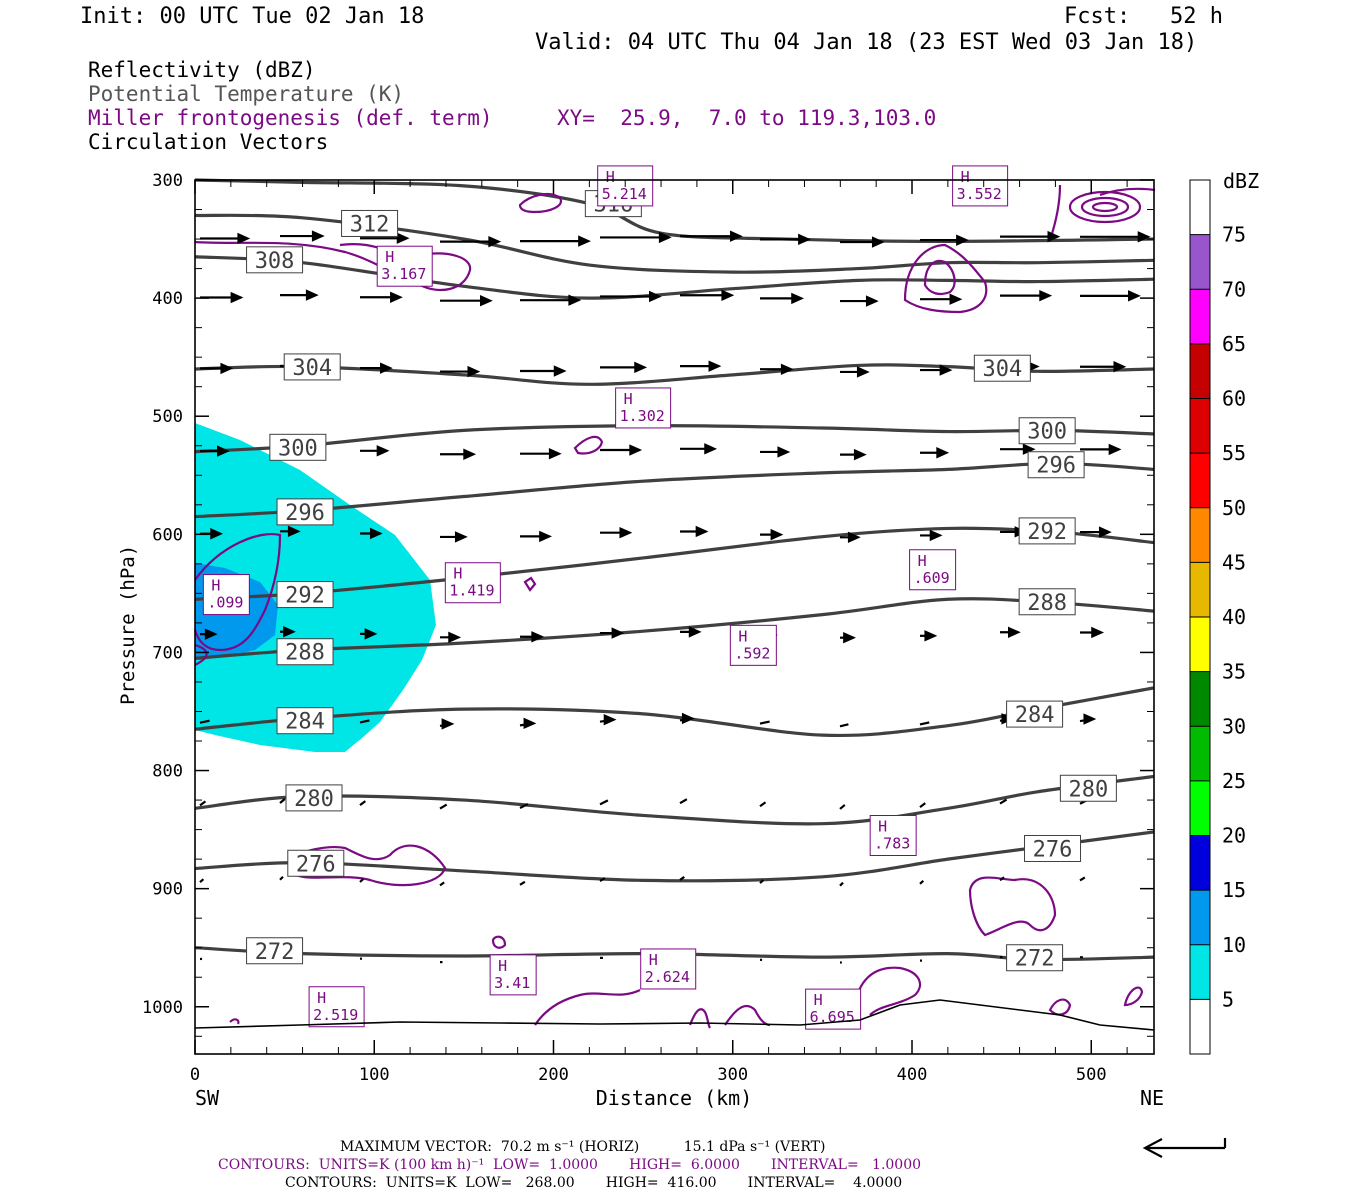 The image size is (1350, 1200). I want to click on theta-label: 296, so click(1056, 466).